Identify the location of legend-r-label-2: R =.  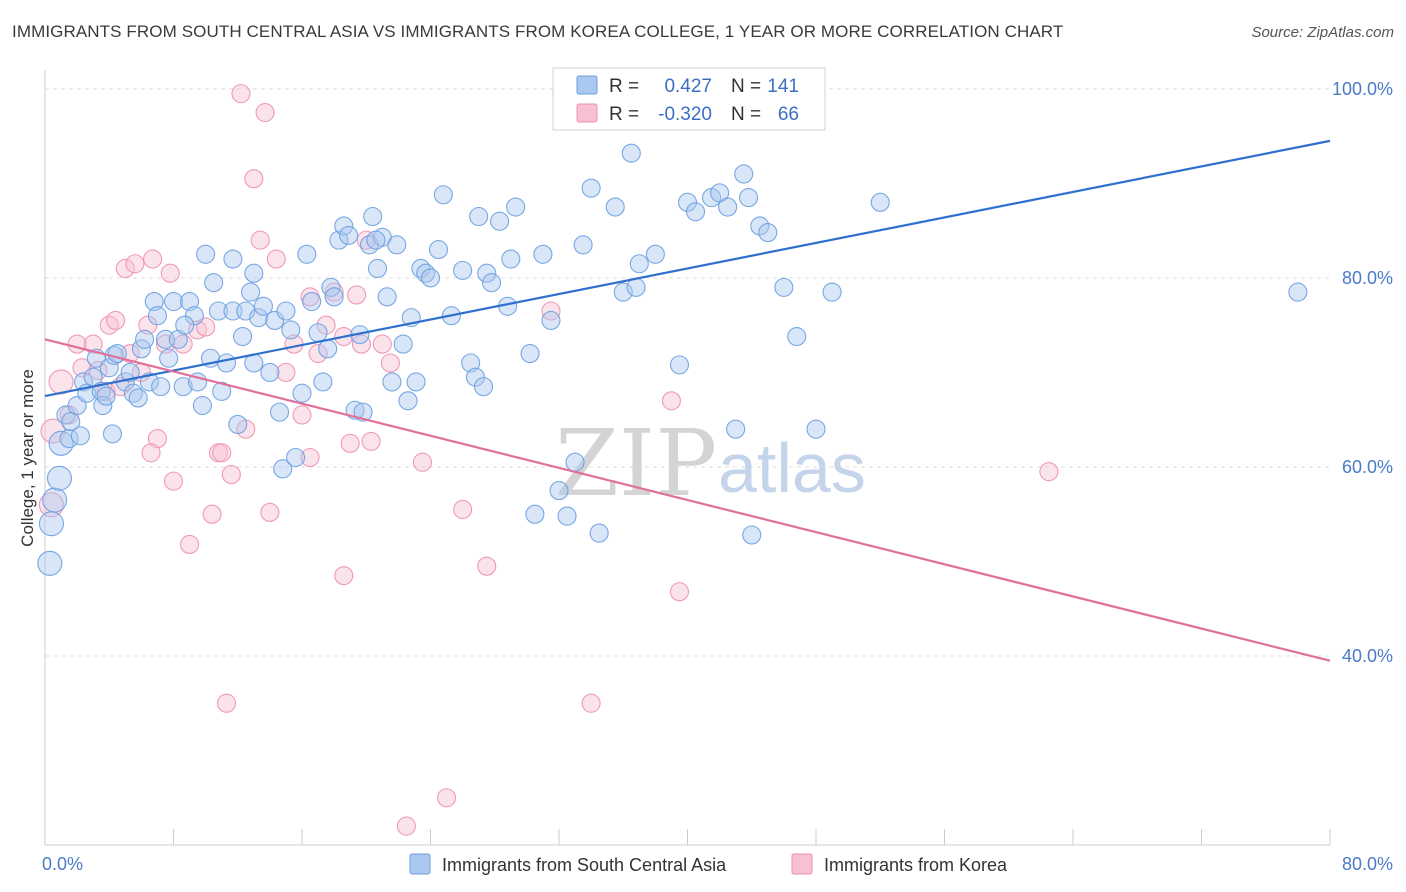
(624, 114).